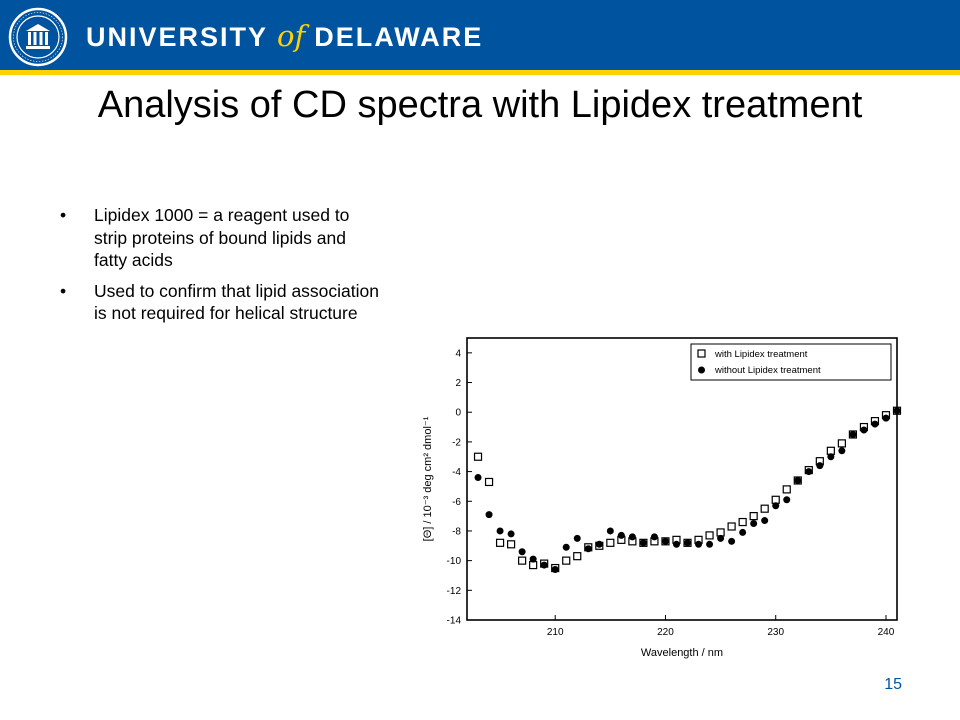 This screenshot has width=960, height=720. Describe the element at coordinates (177, 37) in the screenshot. I see `wordmark-university: UNIVERSITY` at that location.